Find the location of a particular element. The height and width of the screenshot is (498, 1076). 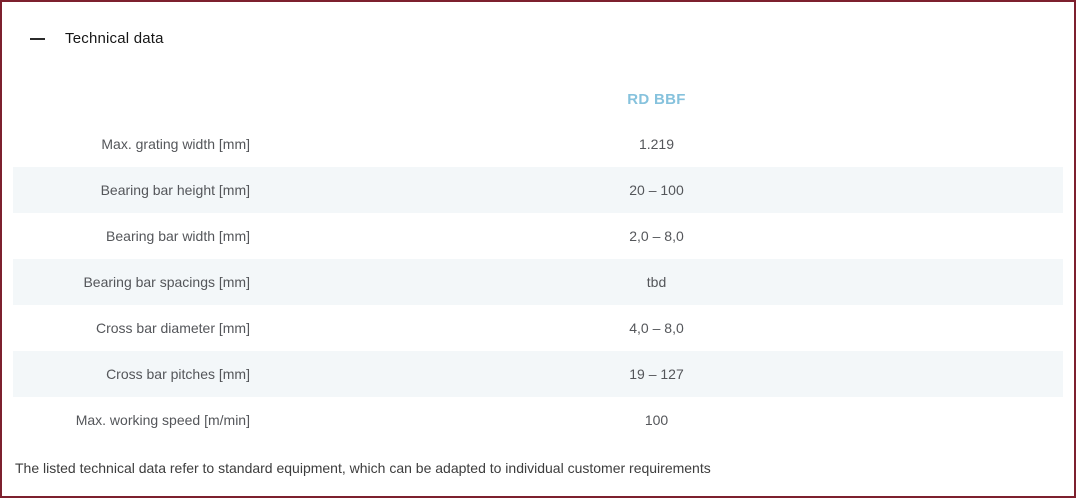

table-row: Cross bar diameter [mm] 4,0 – 8,0 is located at coordinates (538, 328).